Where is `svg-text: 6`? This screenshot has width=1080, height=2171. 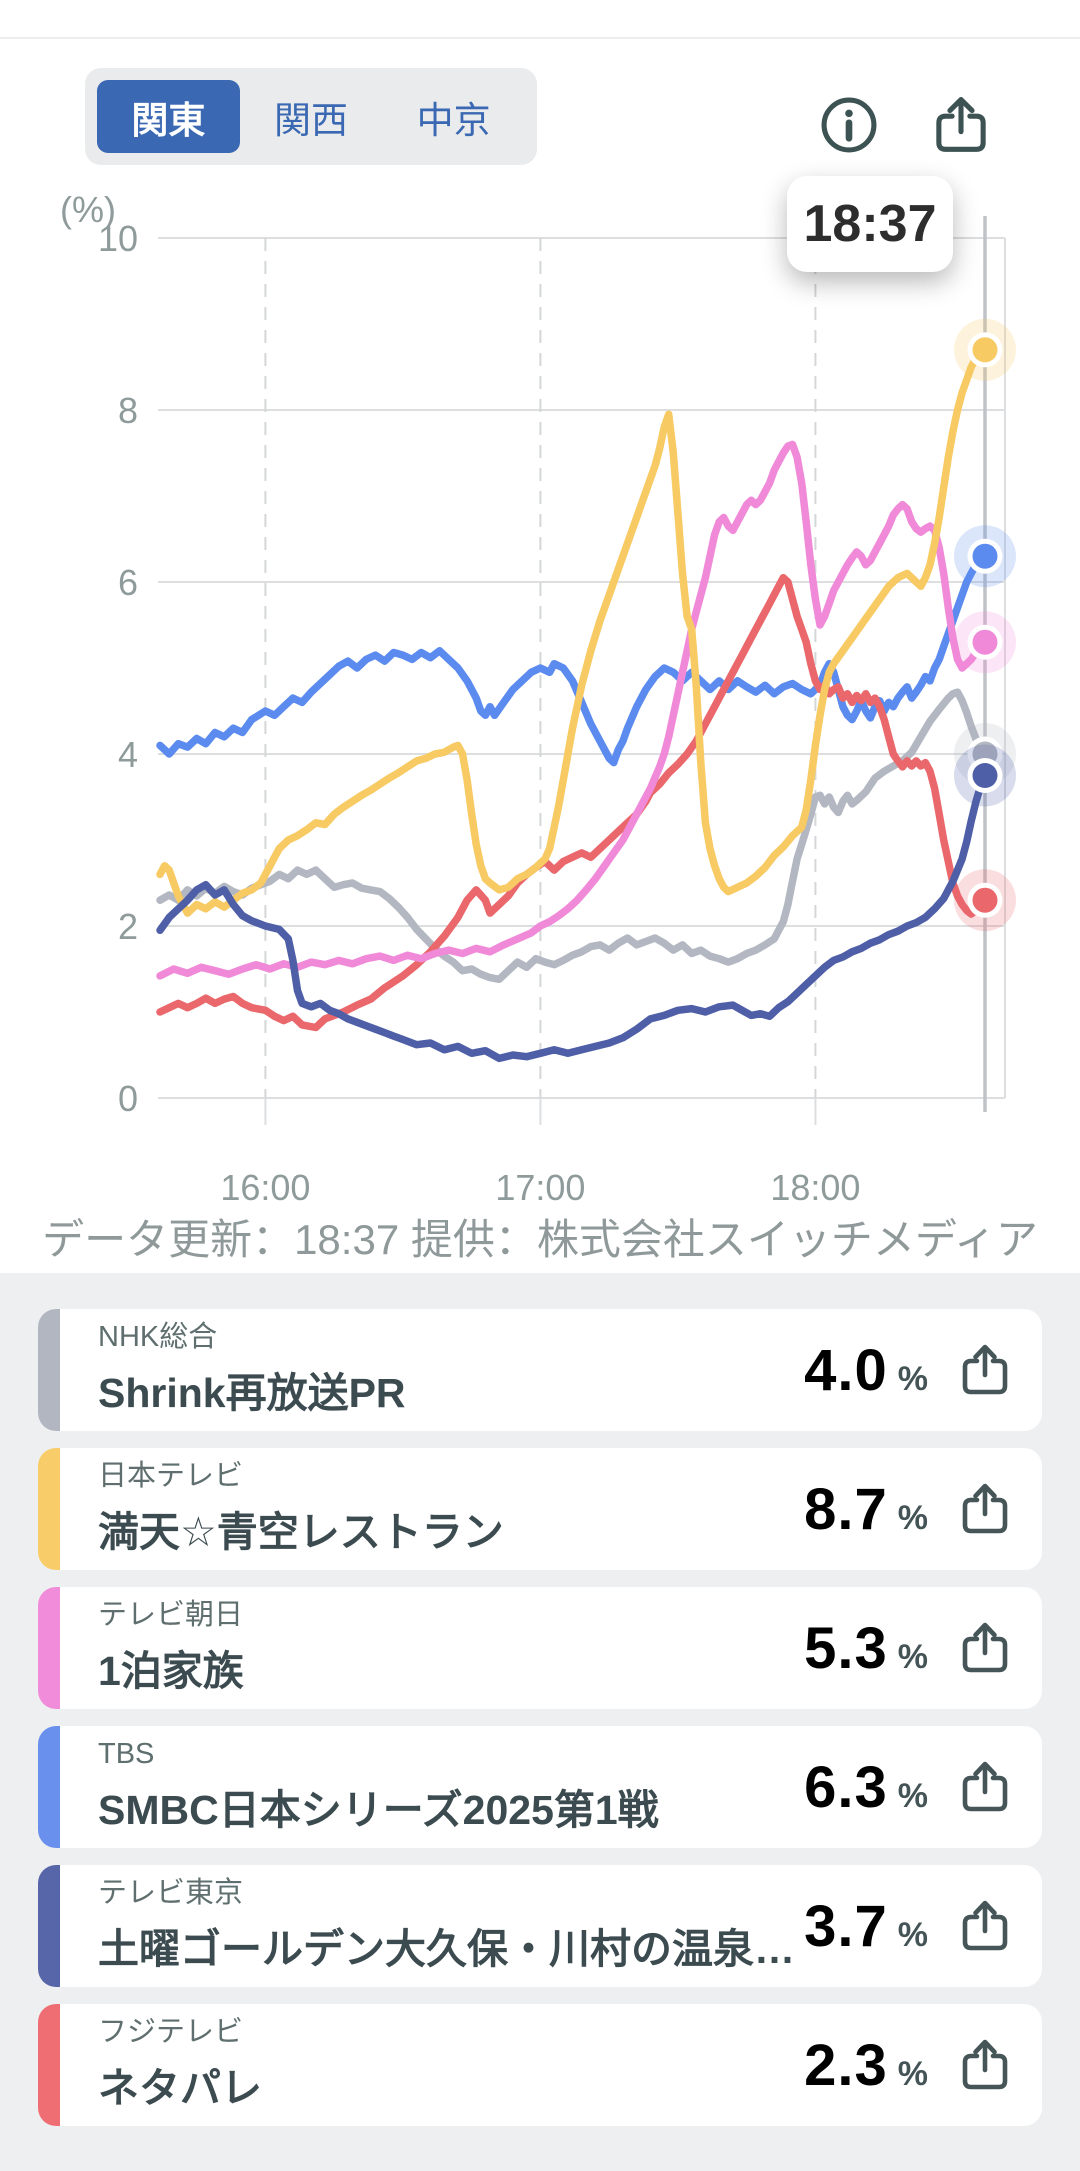 svg-text: 6 is located at coordinates (128, 582).